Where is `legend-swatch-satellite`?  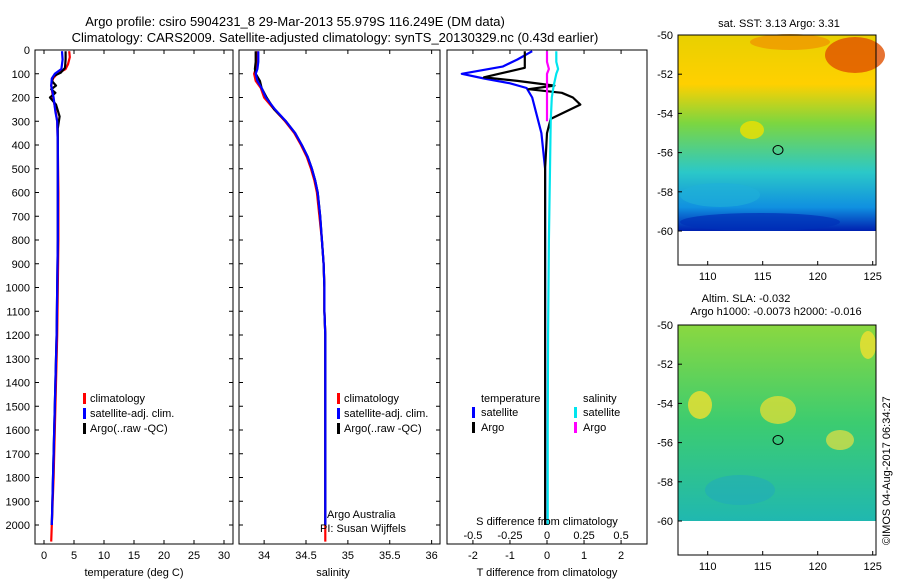 legend-swatch-satellite is located at coordinates (338, 413).